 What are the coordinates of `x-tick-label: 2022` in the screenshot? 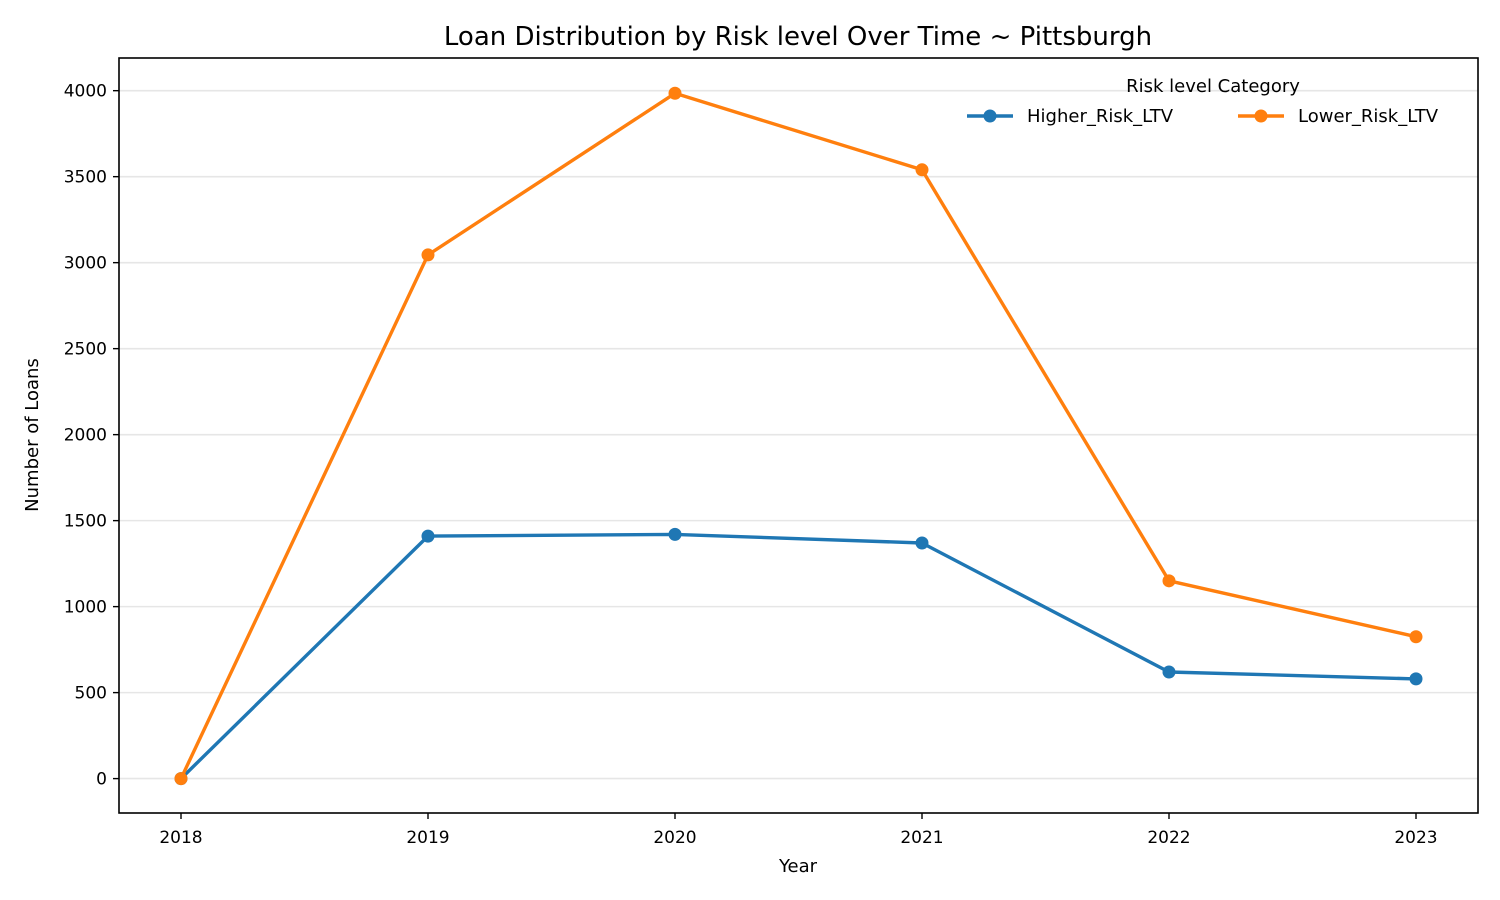 It's located at (1168, 838).